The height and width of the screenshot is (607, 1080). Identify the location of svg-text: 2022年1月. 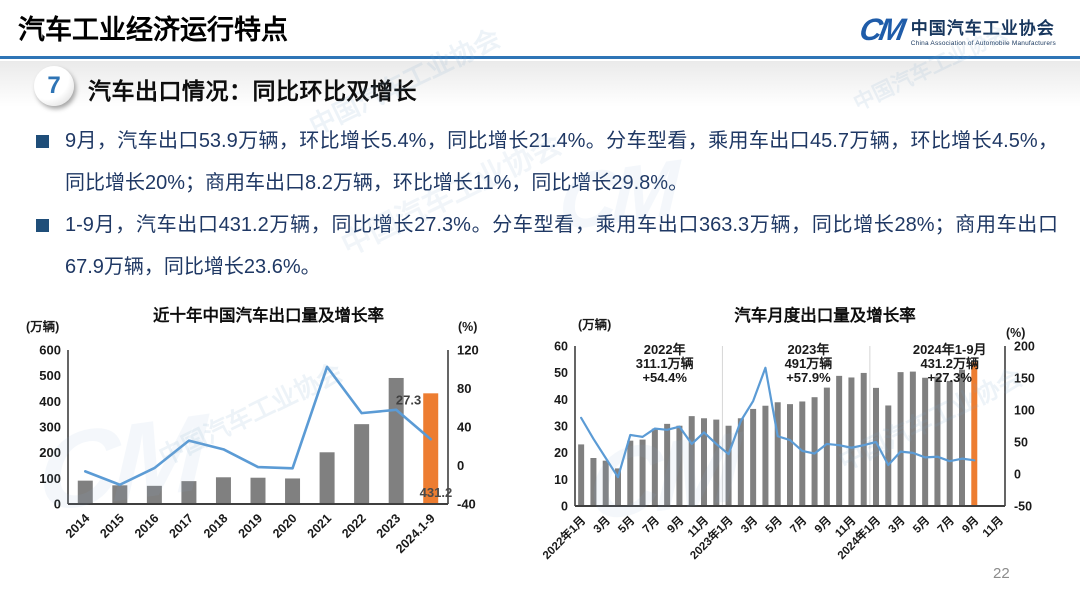
(564, 537).